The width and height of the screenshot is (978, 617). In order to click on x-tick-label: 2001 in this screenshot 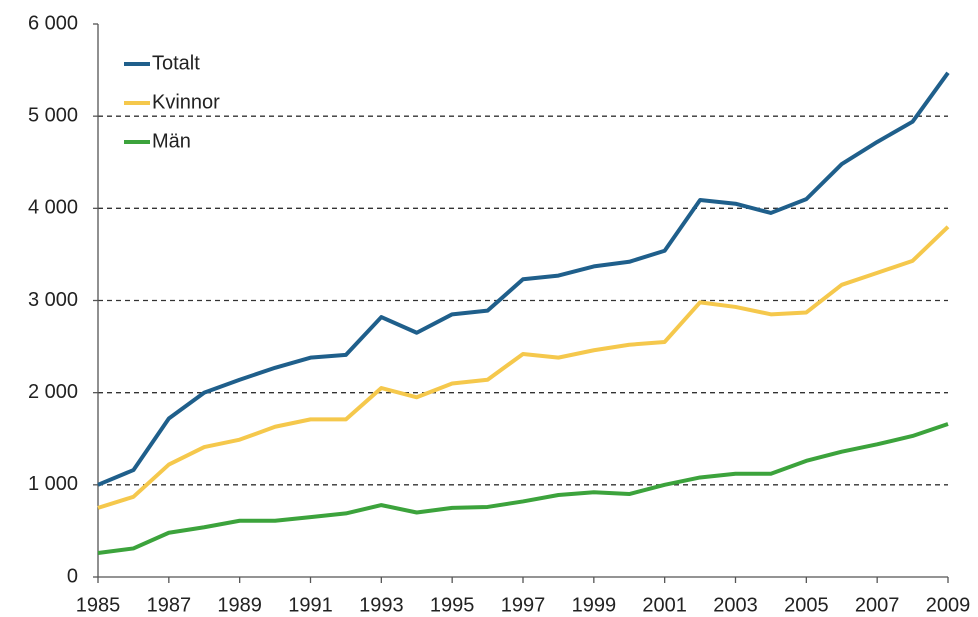, I will do `click(664, 605)`.